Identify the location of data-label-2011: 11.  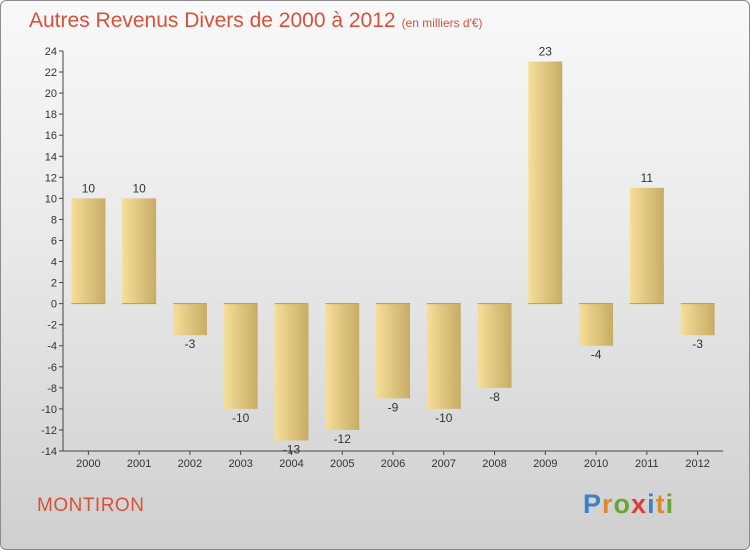
(647, 178).